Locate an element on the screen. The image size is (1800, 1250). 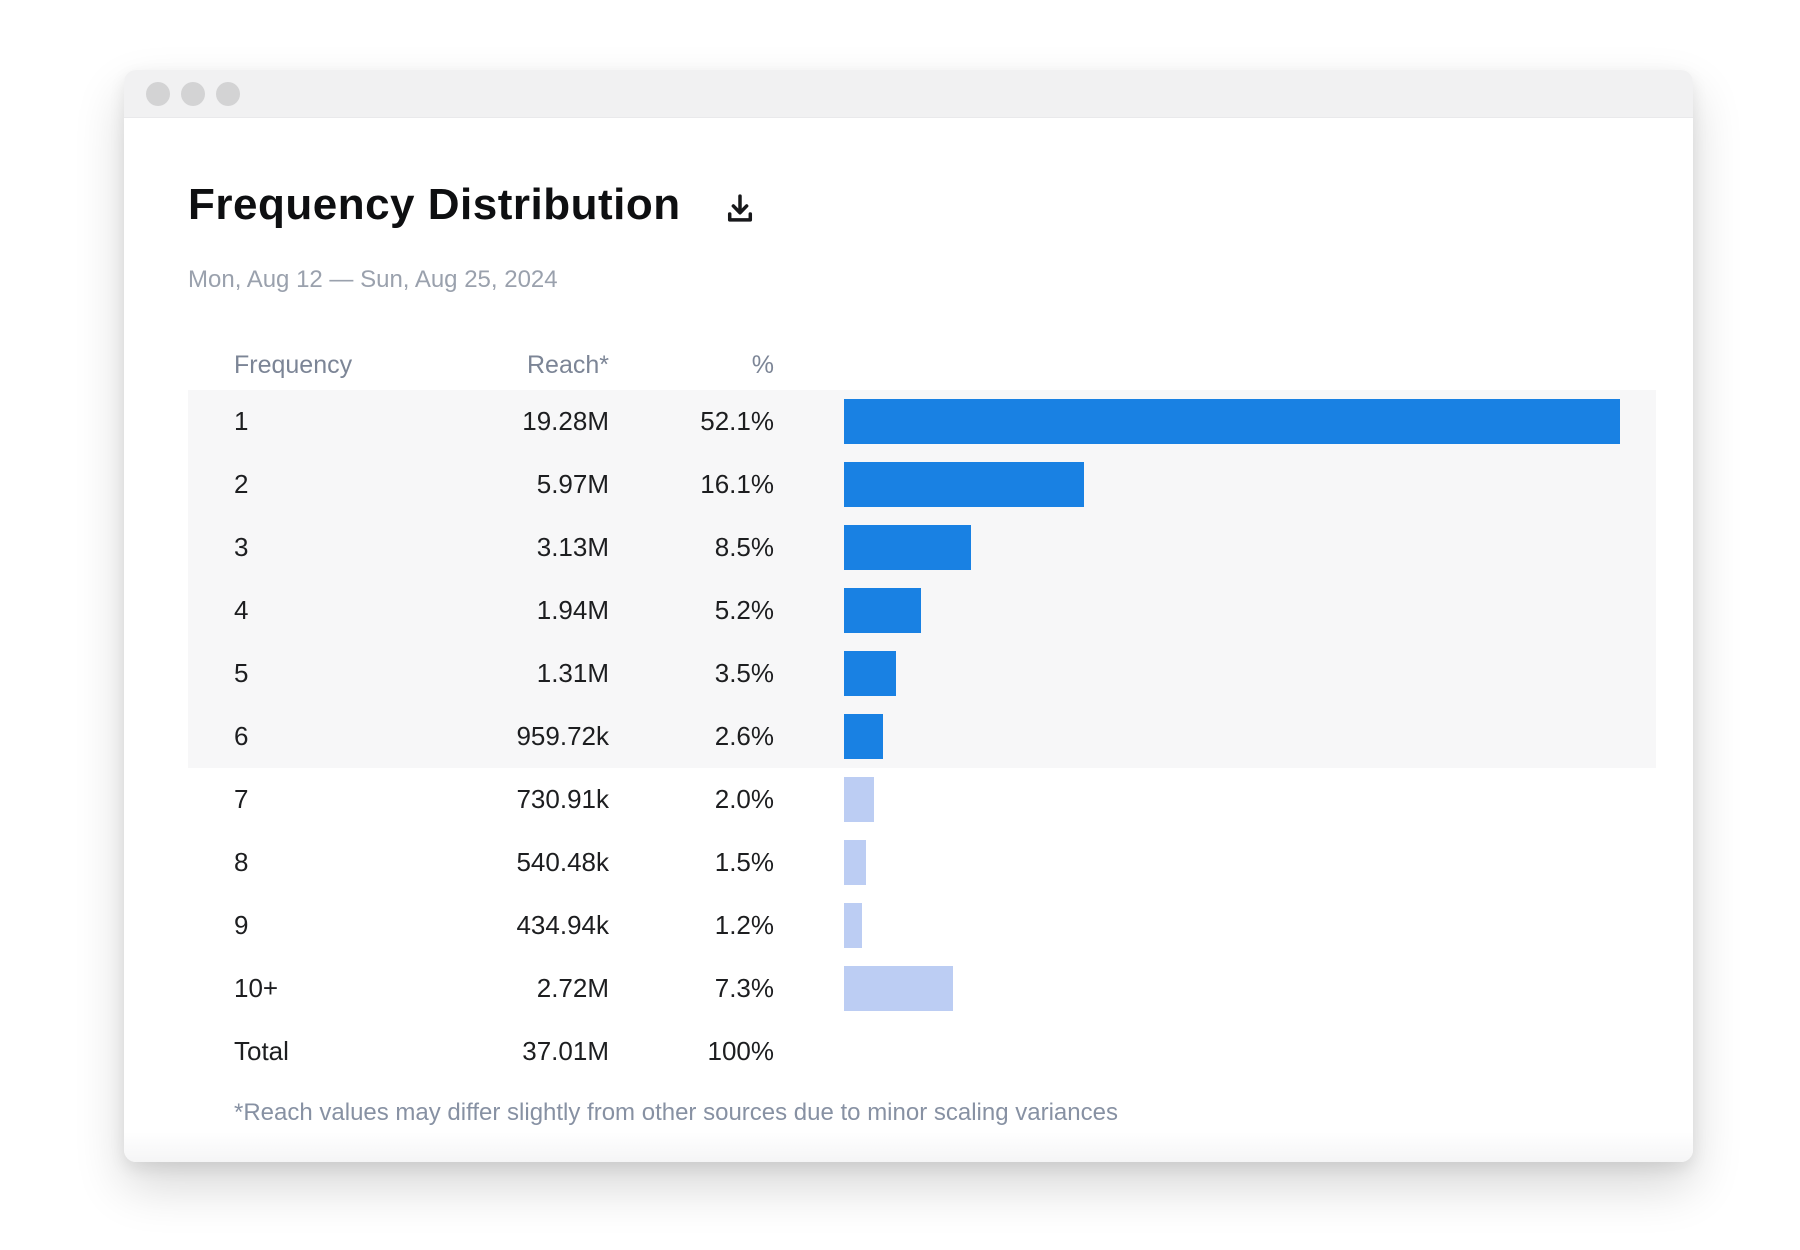
reach-cell: 730.91k is located at coordinates (562, 799).